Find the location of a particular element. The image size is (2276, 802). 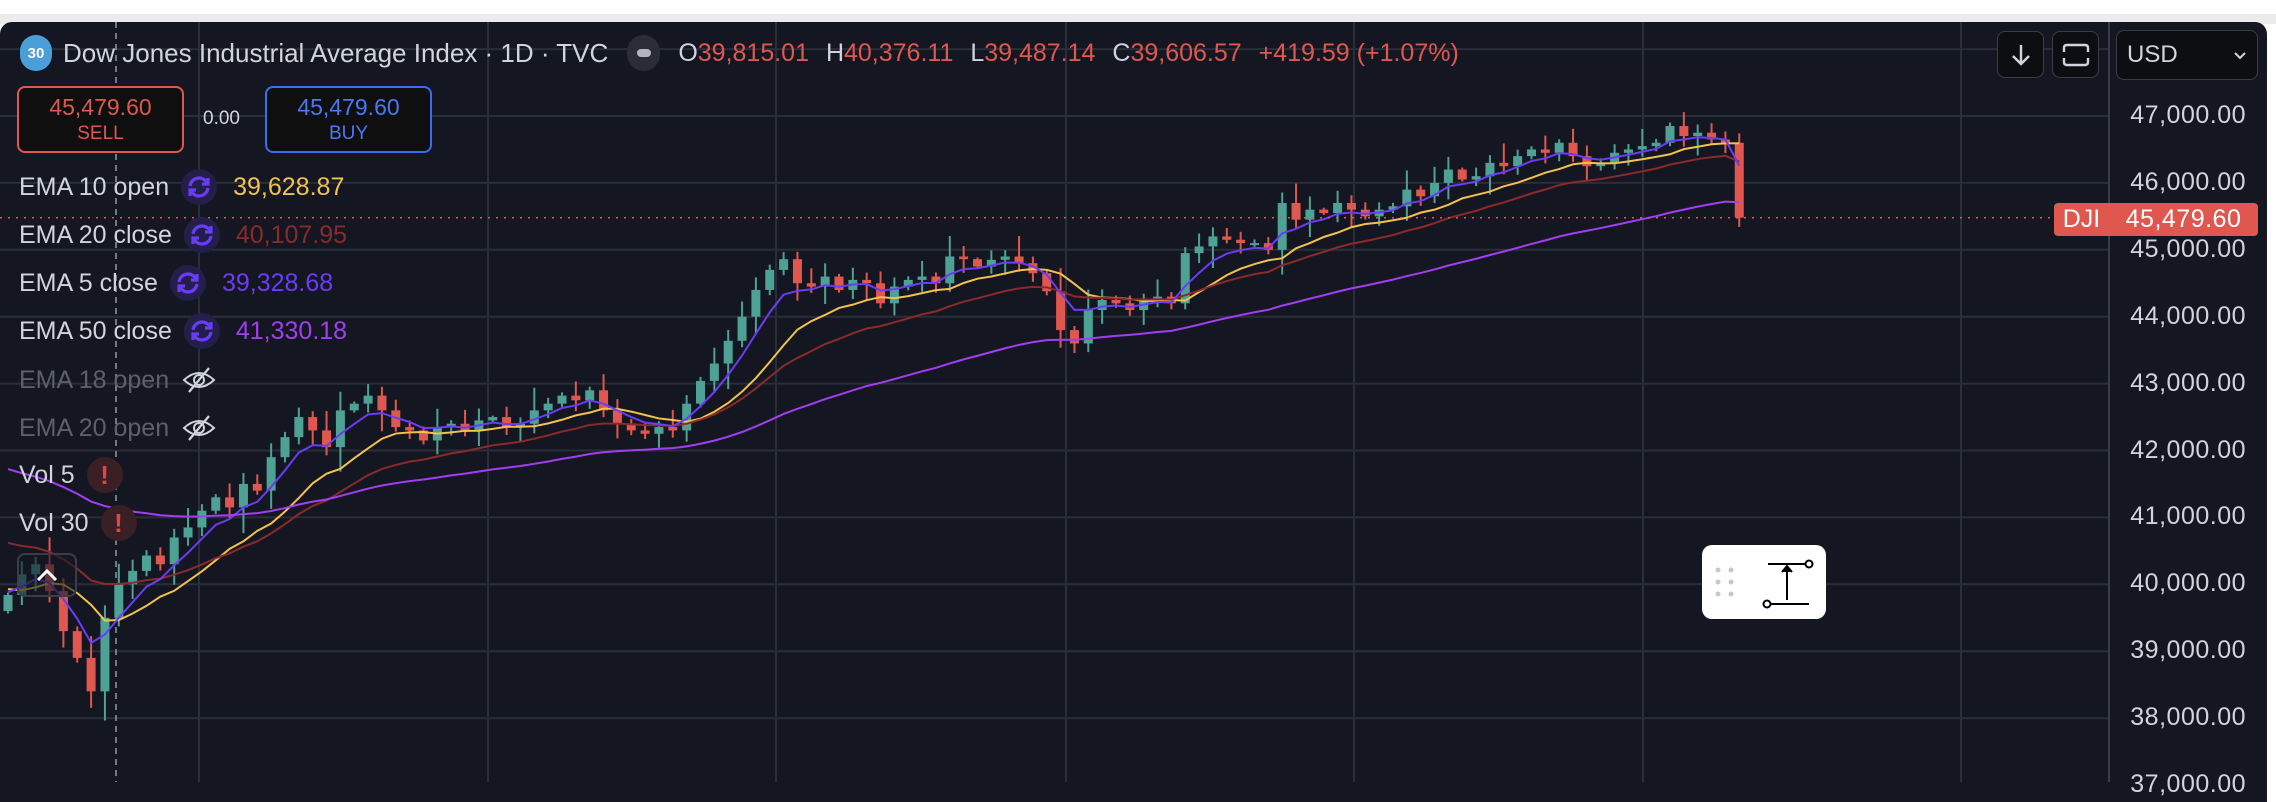

sell-button: 45,479.60 SELL is located at coordinates (100, 119).